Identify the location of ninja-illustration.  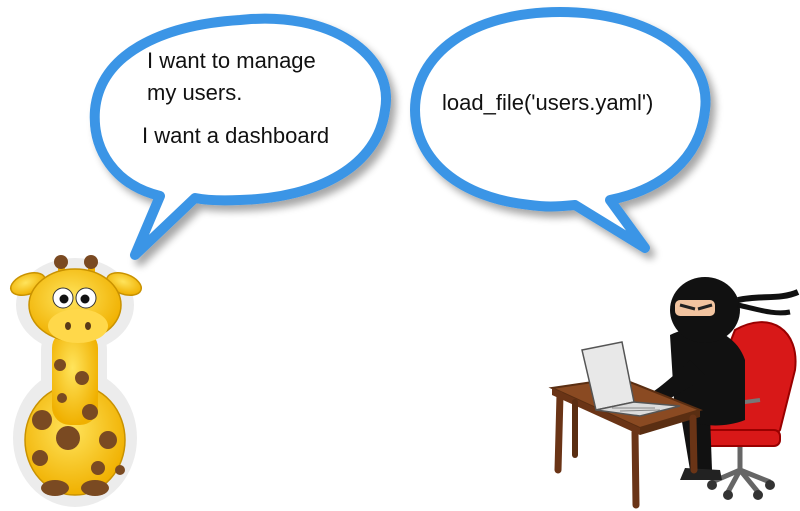
(674, 393).